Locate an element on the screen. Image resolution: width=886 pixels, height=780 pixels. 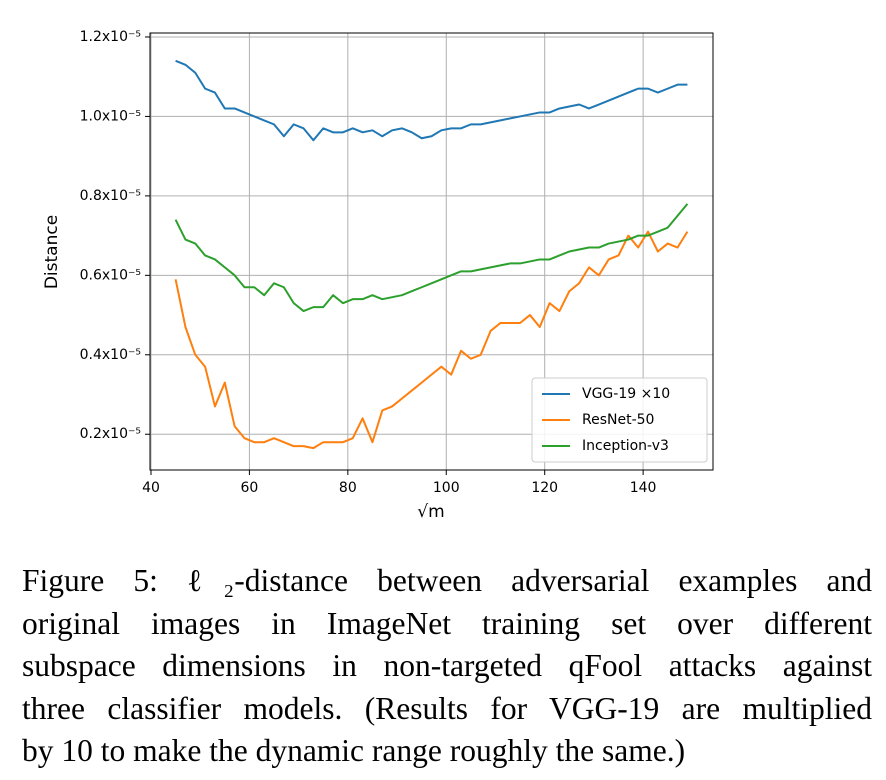
y-tick-label: 1.2x10⁻⁵ is located at coordinates (110, 37).